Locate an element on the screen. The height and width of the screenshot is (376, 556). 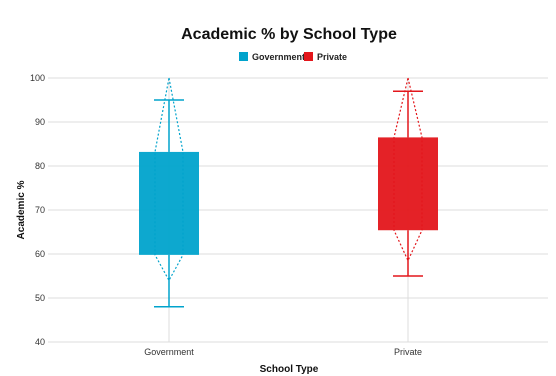
y-tick-label-100: 100 is located at coordinates (37, 78).